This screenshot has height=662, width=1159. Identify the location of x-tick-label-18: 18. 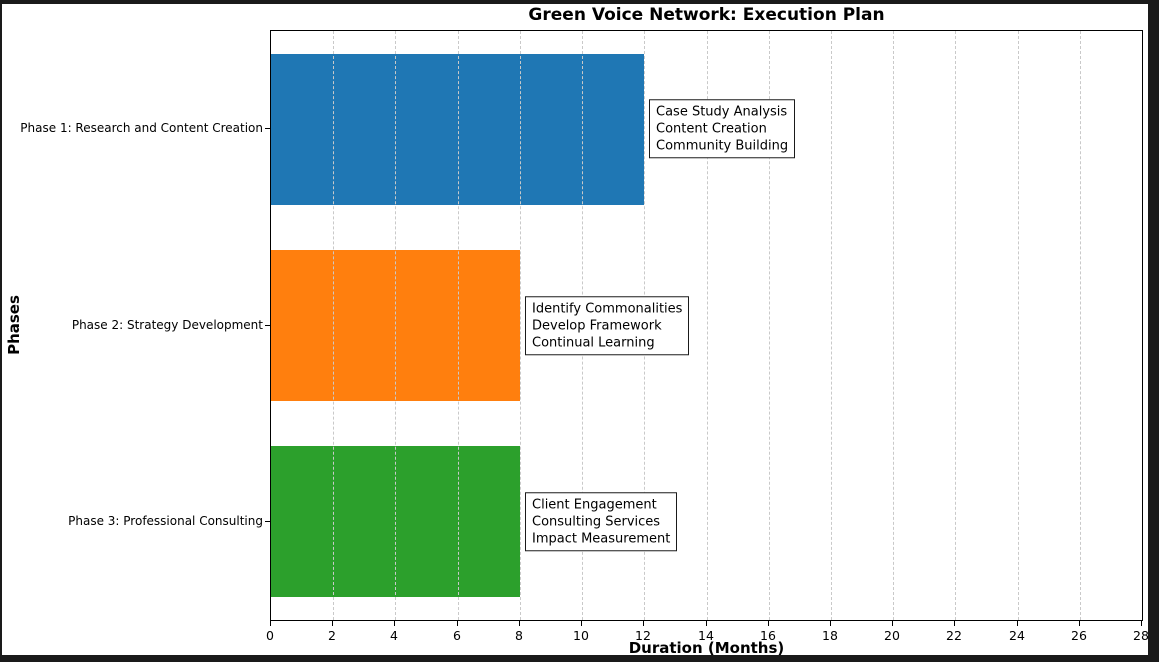
(830, 635).